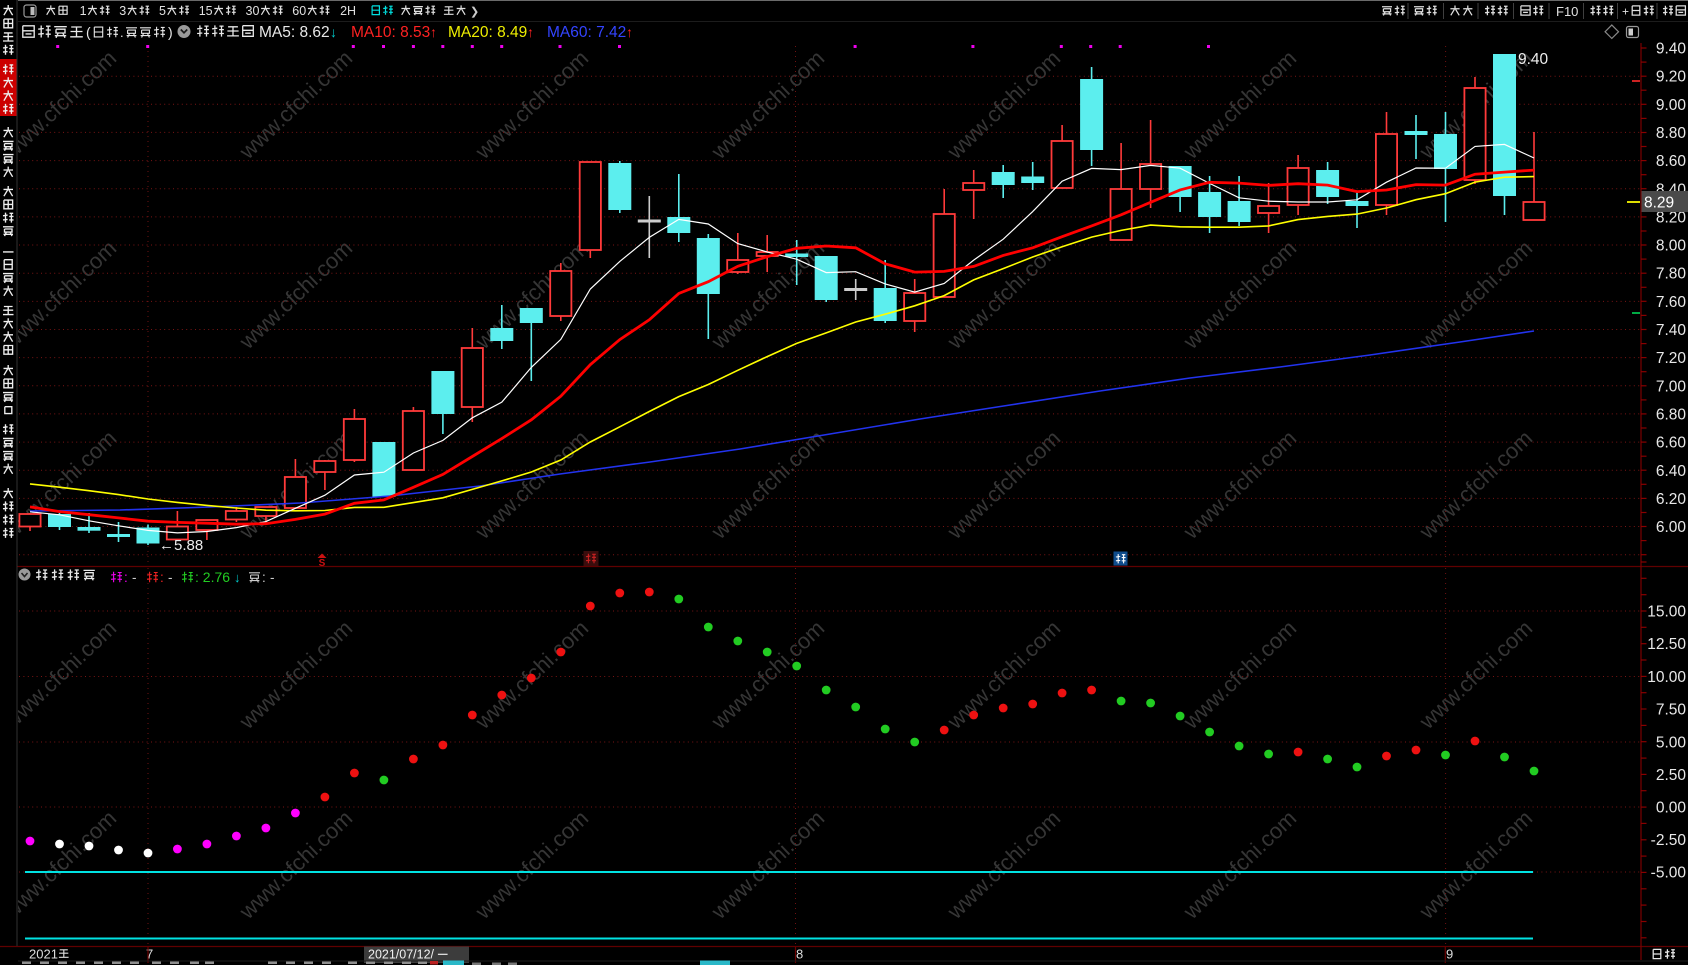  What do you see at coordinates (212, 577) in the screenshot?
I see `svg-text:: 2.76: : 2.76` at bounding box center [212, 577].